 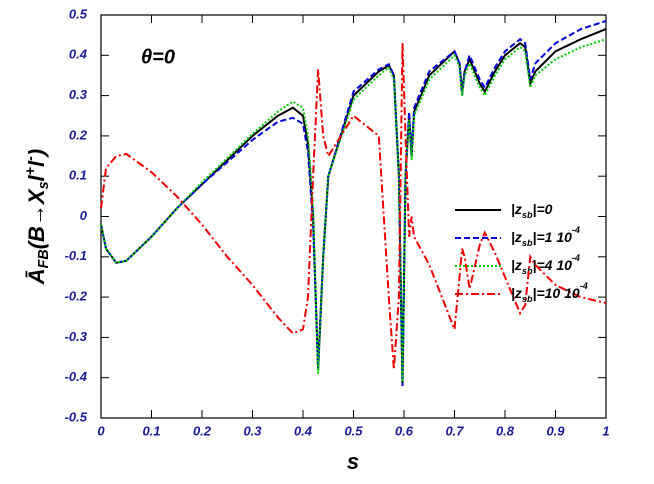 I want to click on y-axis-label: ĀFB(B→Xsl+l-), so click(x=37, y=217).